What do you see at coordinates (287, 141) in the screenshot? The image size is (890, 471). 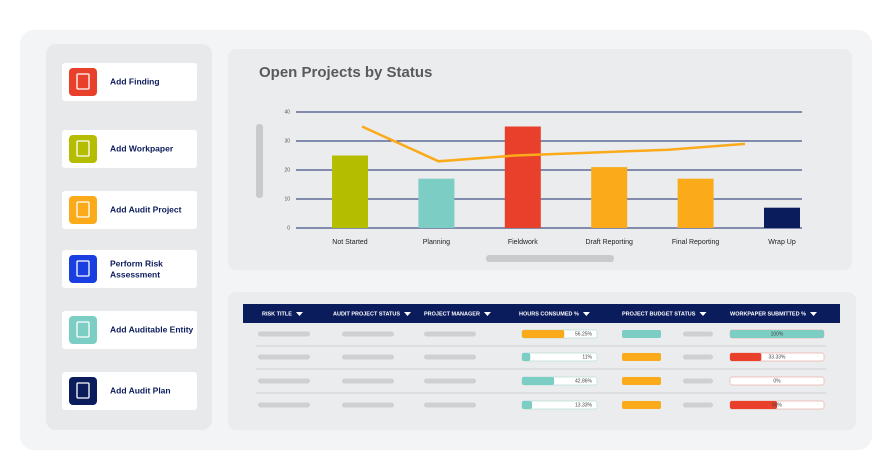 I see `y-tick-label: 30` at bounding box center [287, 141].